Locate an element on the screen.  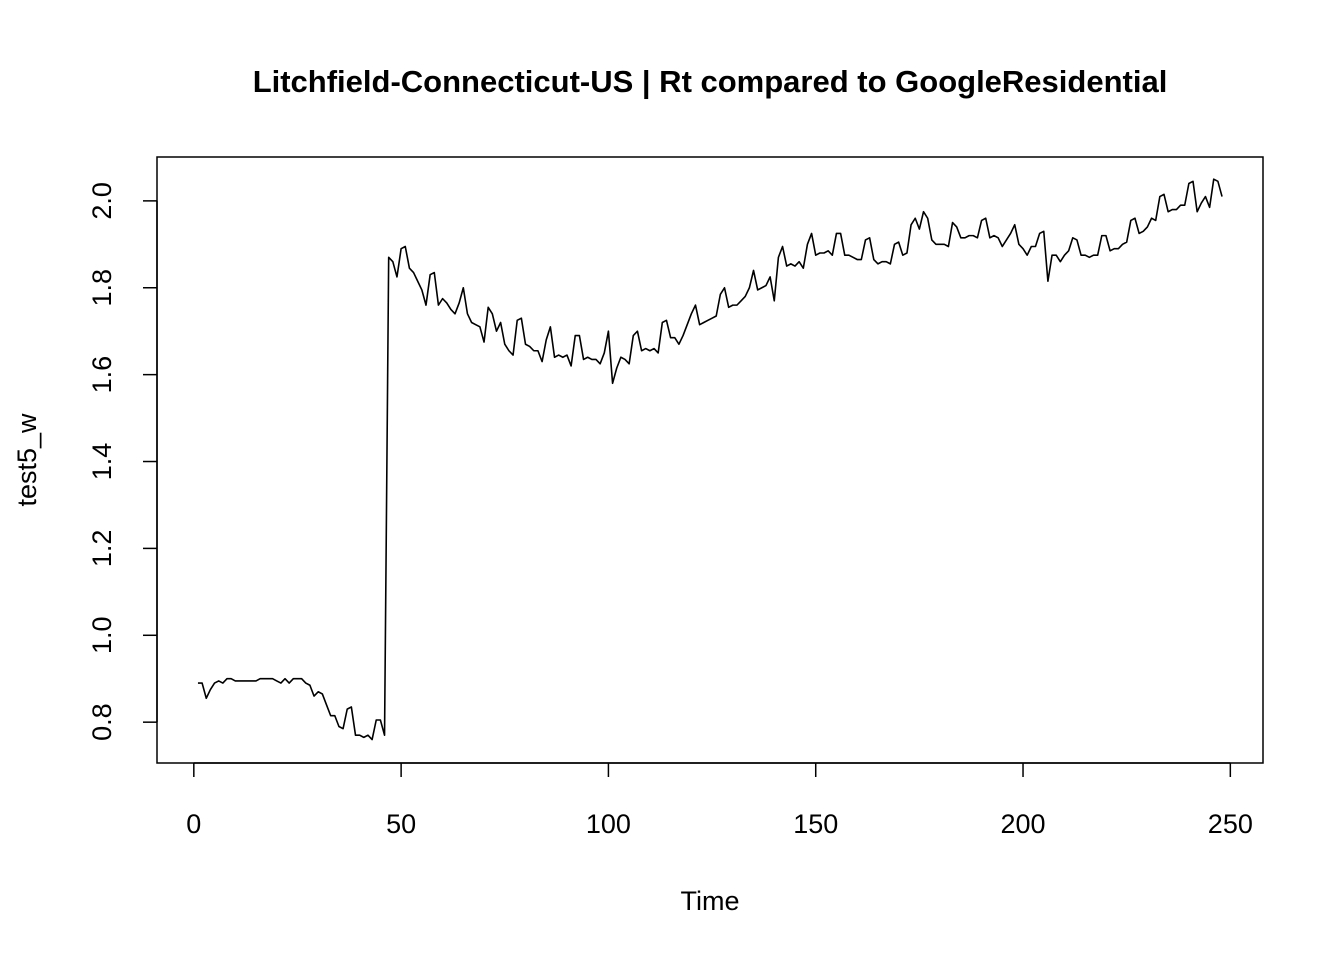
y-tick-label: 0.8 is located at coordinates (102, 722).